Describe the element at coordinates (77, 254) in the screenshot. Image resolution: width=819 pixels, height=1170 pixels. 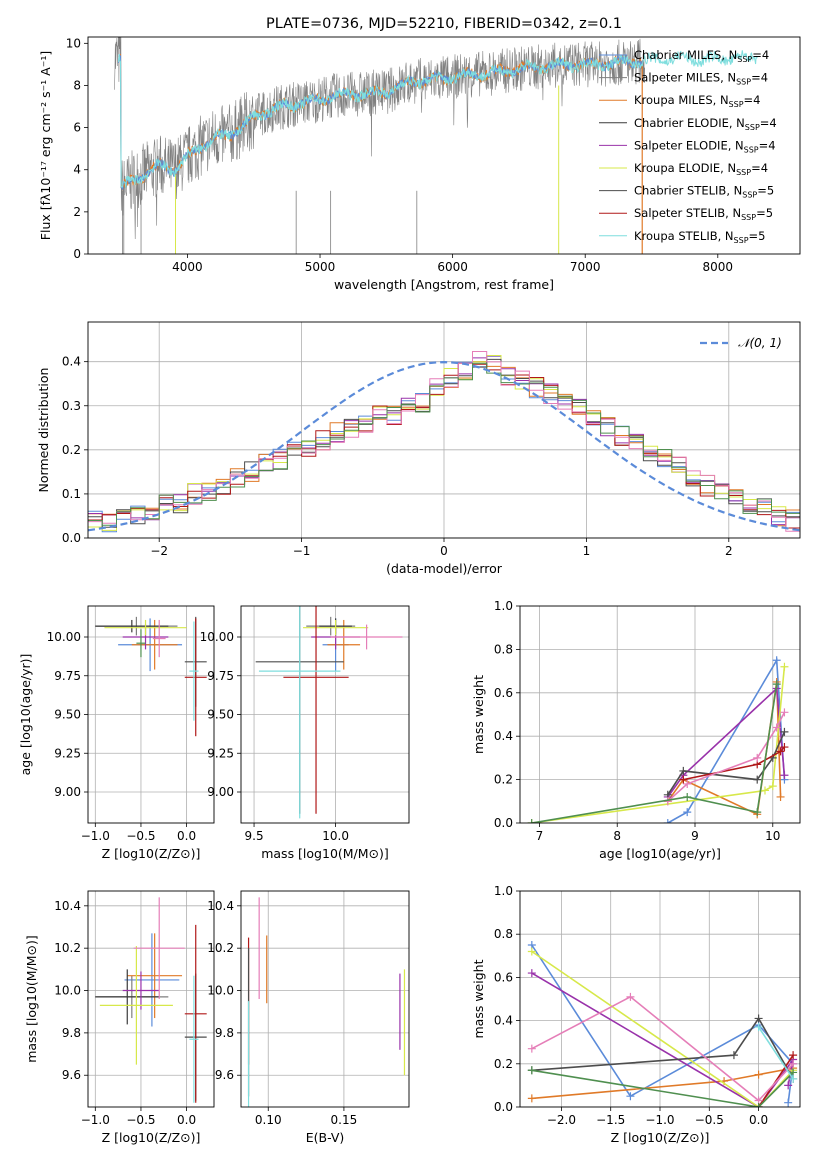
I see `y-tick-label: 0` at that location.